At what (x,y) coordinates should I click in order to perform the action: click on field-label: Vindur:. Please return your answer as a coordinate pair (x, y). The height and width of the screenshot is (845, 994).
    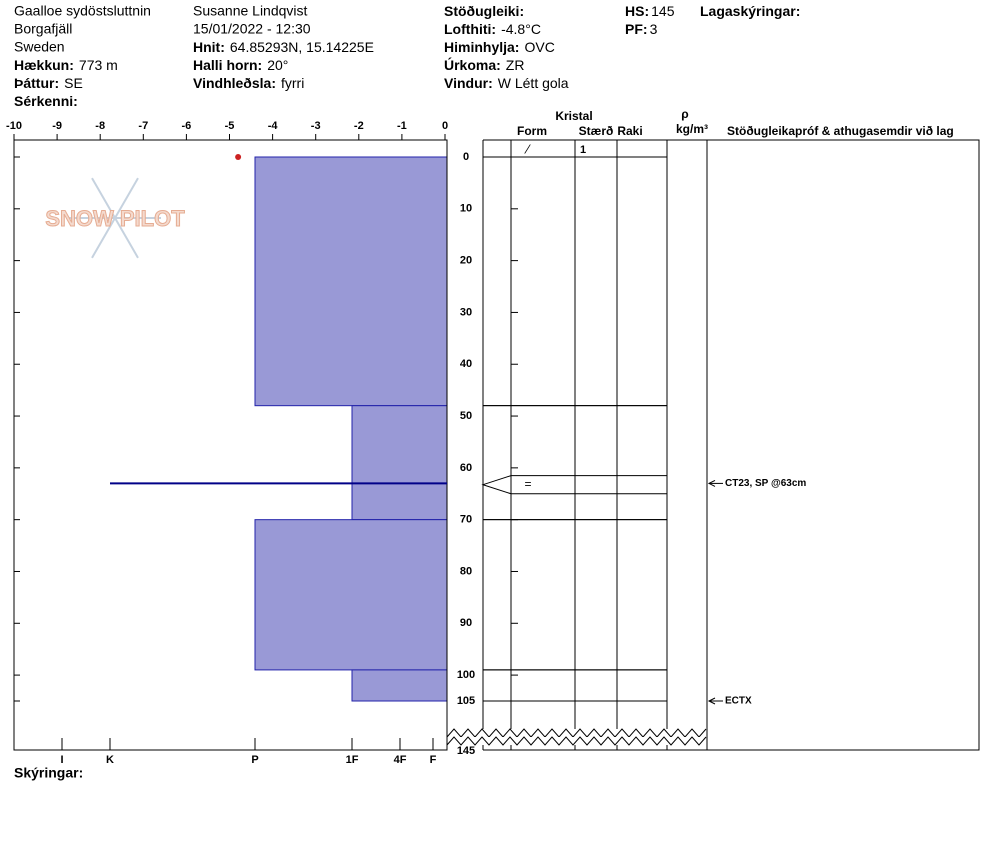
    Looking at the image, I should click on (468, 83).